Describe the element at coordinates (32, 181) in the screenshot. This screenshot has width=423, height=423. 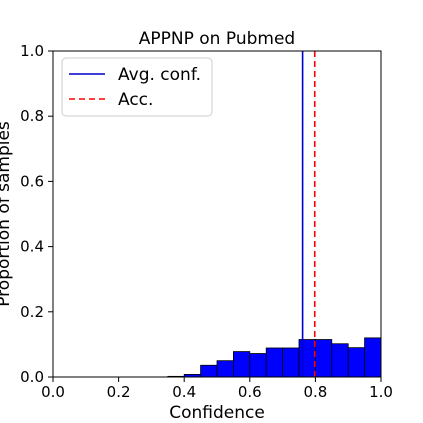
I see `y-tick-label: 0.6` at that location.